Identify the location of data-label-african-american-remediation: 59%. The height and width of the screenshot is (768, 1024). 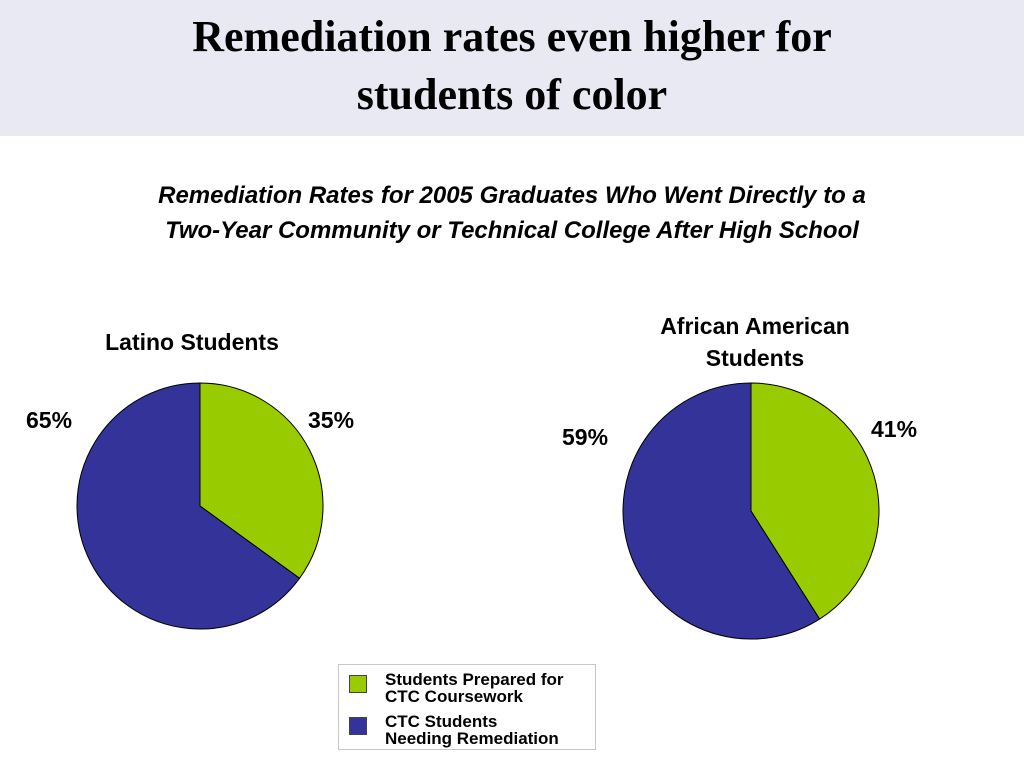
(585, 437).